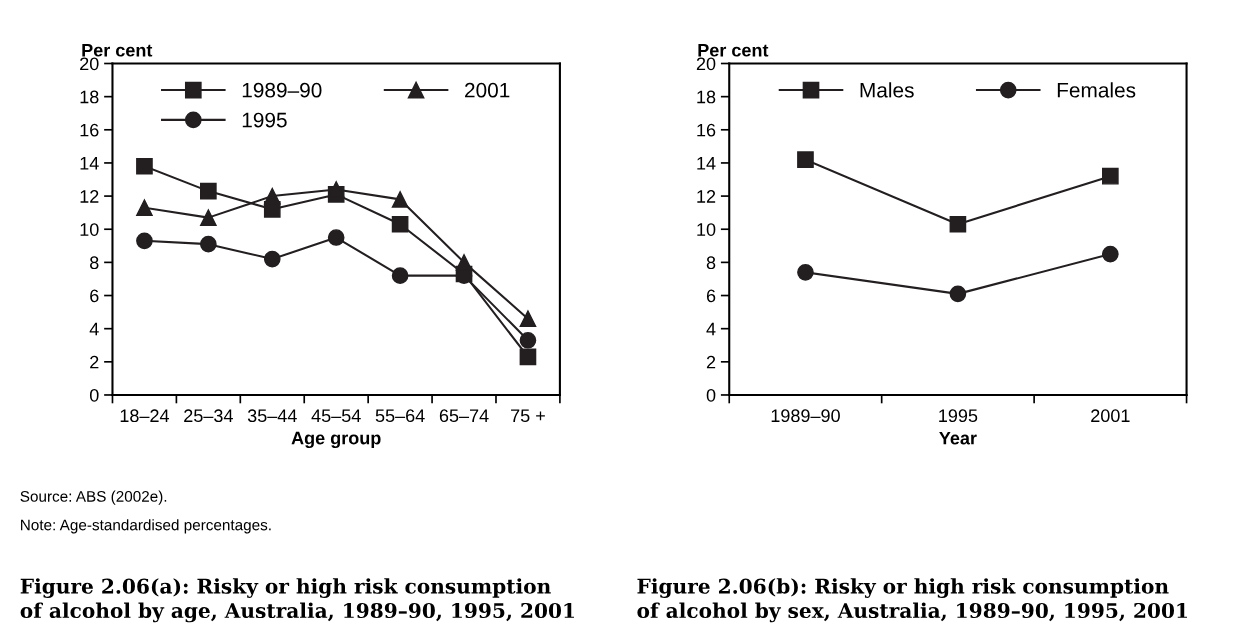 Image resolution: width=1236 pixels, height=635 pixels. What do you see at coordinates (464, 416) in the screenshot?
I see `x-tick-label: 65–74` at bounding box center [464, 416].